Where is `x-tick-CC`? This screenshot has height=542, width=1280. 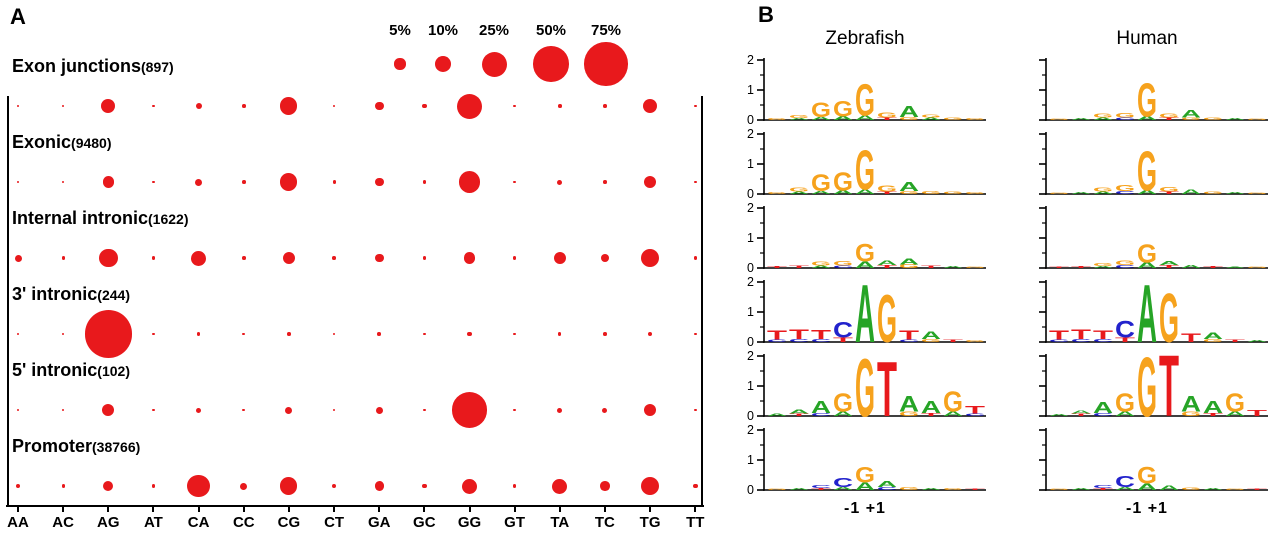
x-tick-CC is located at coordinates (243, 508).